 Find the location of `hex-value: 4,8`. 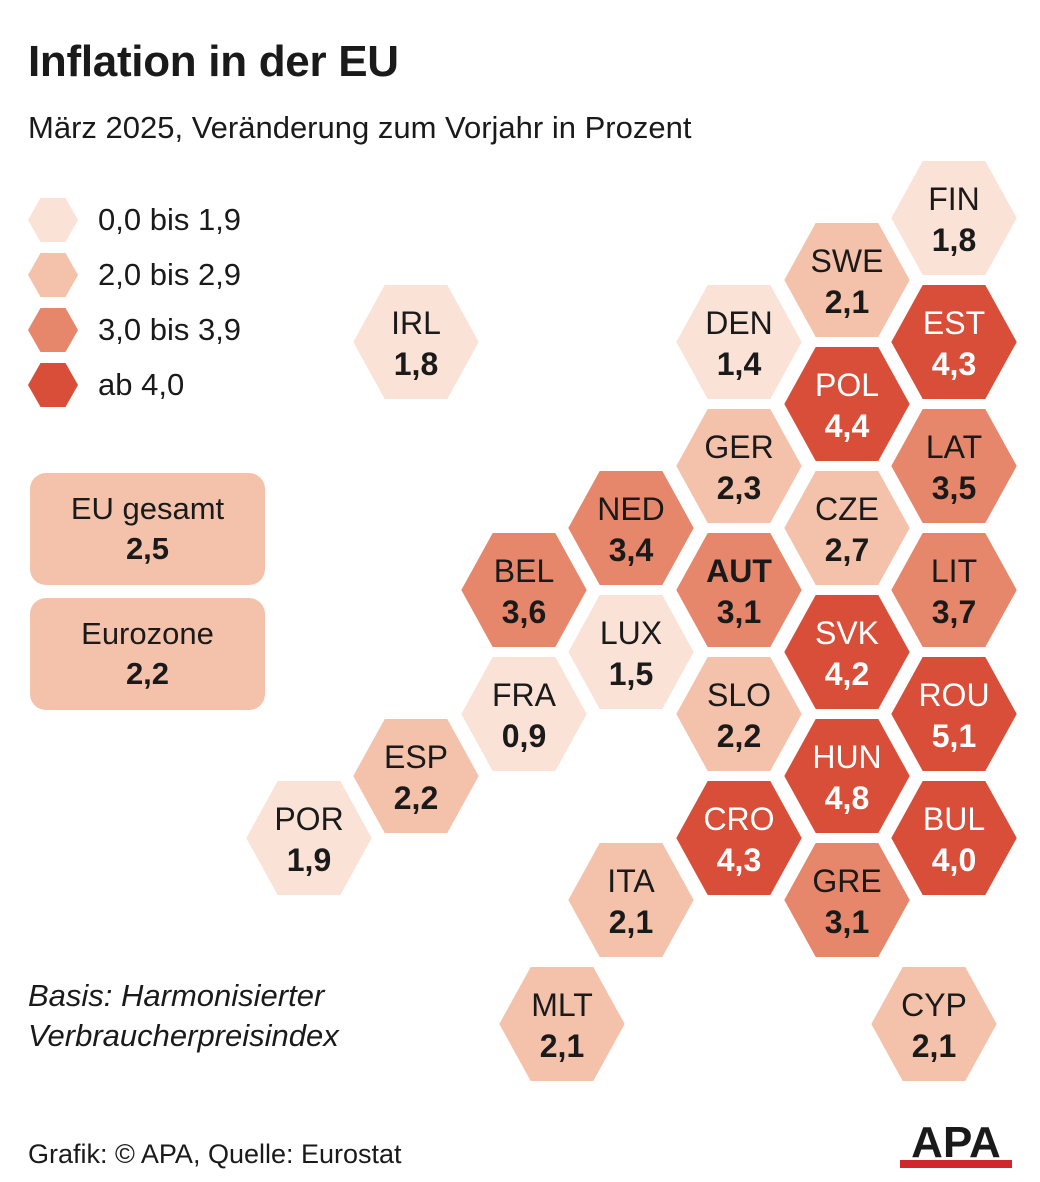

hex-value: 4,8 is located at coordinates (847, 798).